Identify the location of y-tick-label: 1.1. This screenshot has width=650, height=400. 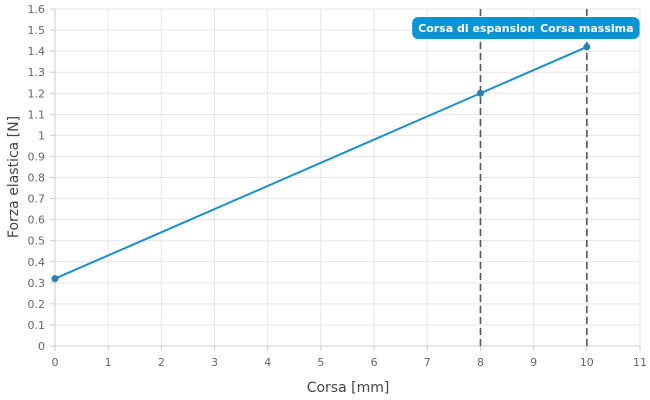
(37, 114).